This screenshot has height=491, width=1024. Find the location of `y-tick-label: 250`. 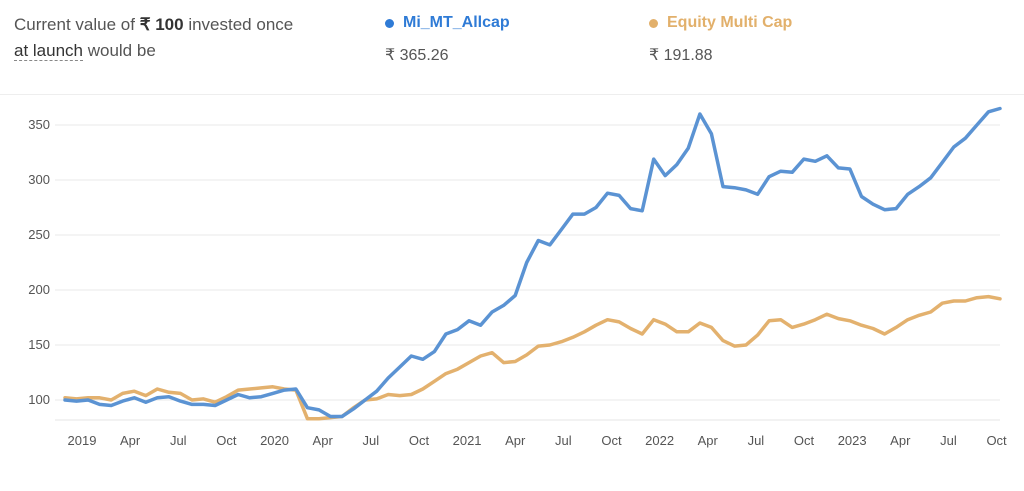

y-tick-label: 250 is located at coordinates (39, 234).